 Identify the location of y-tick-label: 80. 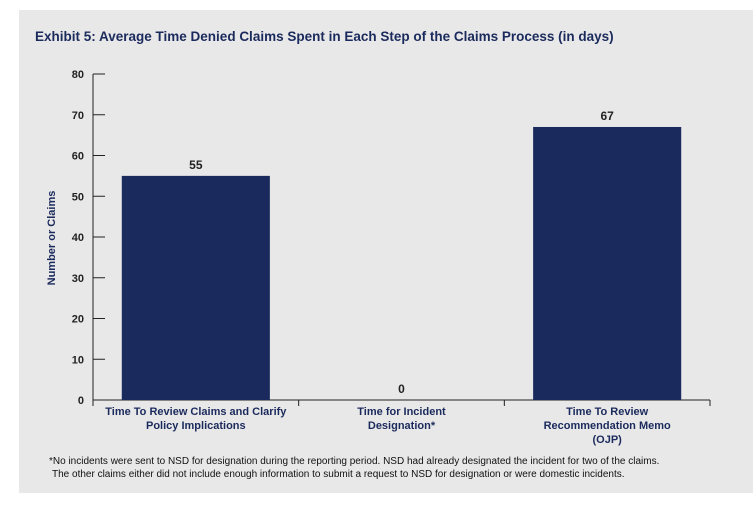
(78, 75).